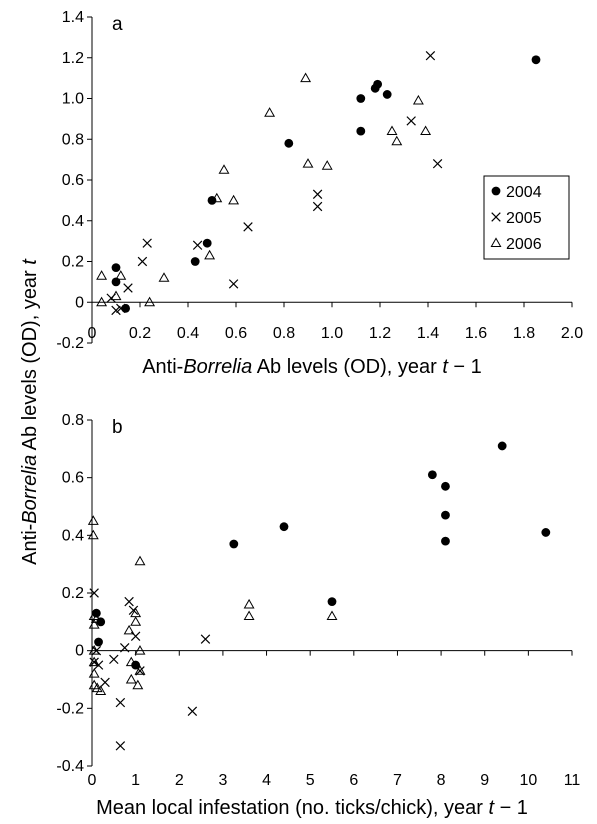 Image resolution: width=597 pixels, height=824 pixels. Describe the element at coordinates (140, 333) in the screenshot. I see `x-tick-label: 0.2` at that location.